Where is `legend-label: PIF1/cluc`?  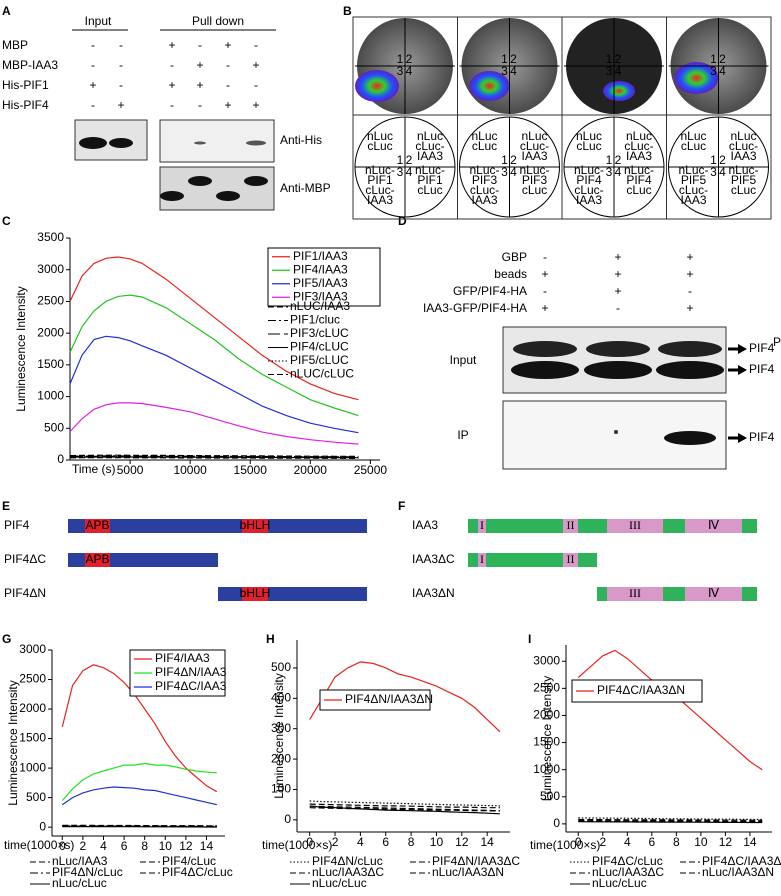
legend-label: PIF1/cluc is located at coordinates (315, 320).